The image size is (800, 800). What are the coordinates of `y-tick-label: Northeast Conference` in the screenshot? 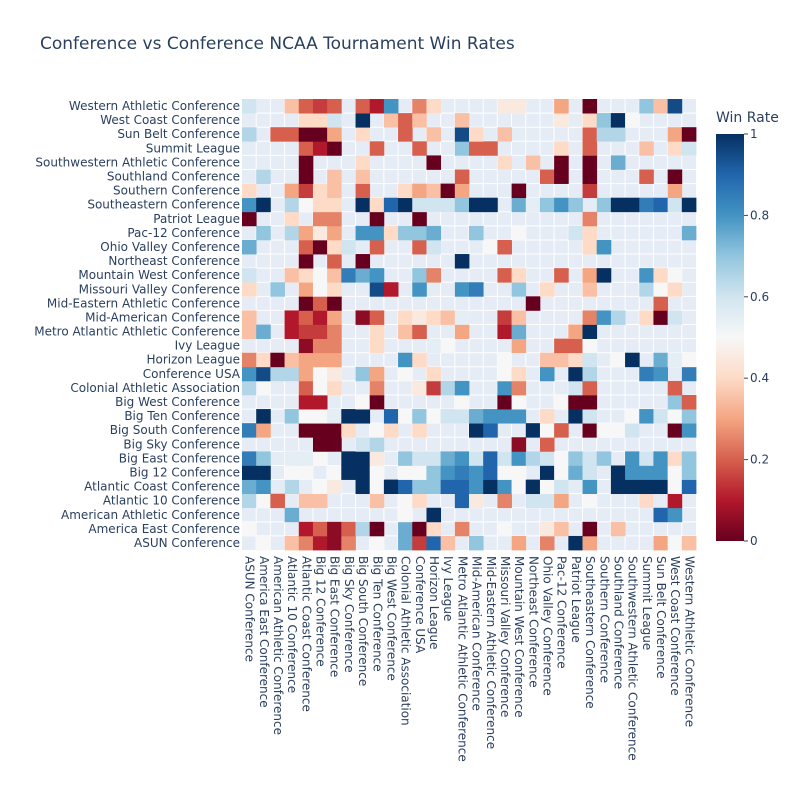 It's located at (174, 261).